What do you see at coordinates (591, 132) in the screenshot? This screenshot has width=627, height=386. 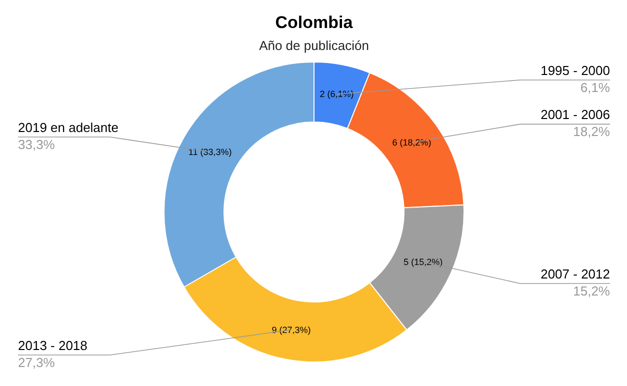 I see `text: 18,2%` at bounding box center [591, 132].